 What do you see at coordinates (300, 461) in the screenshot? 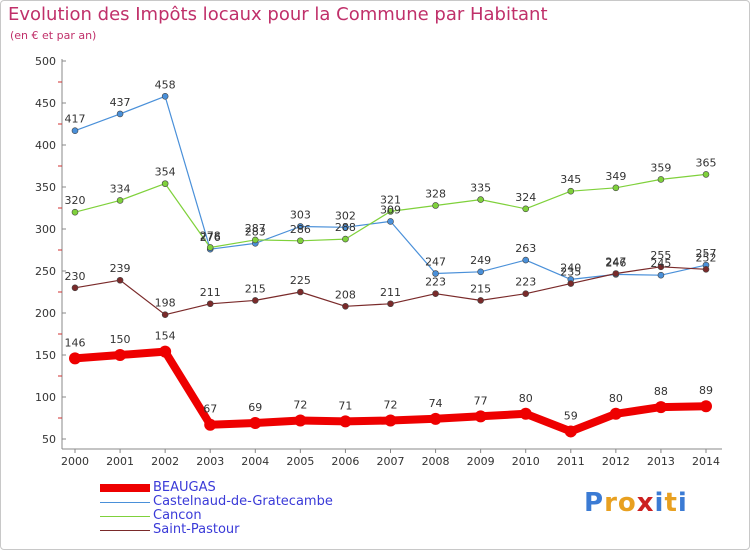
I see `x-tick-label: 2005` at bounding box center [300, 461].